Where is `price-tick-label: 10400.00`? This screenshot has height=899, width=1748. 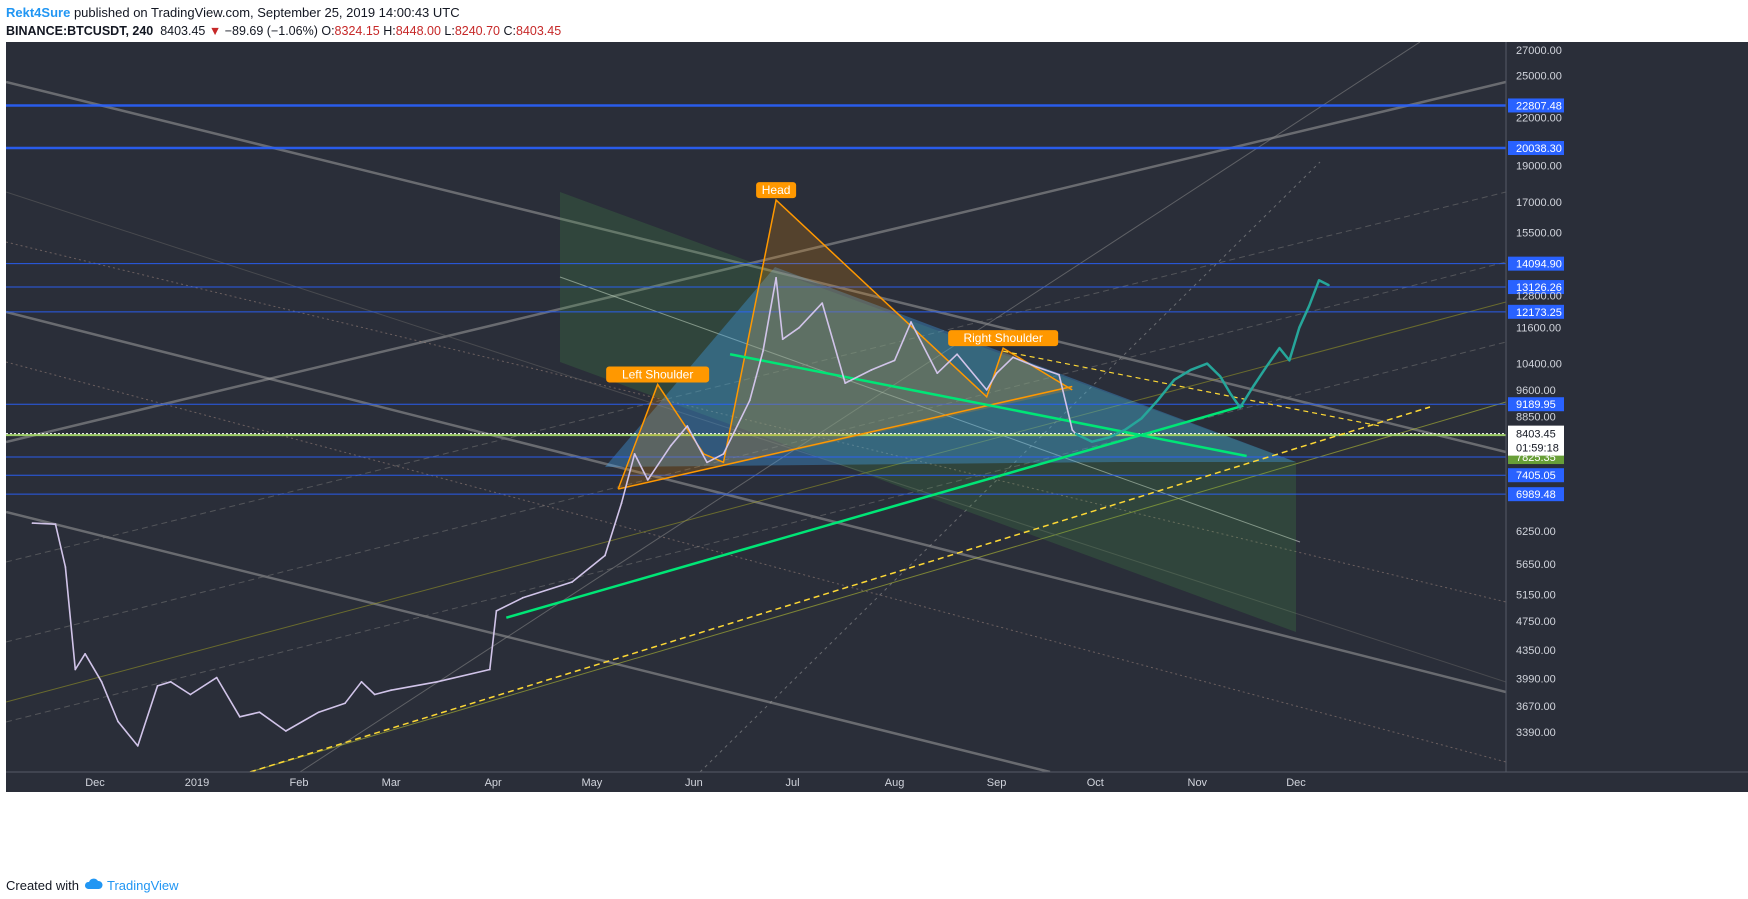 price-tick-label: 10400.00 is located at coordinates (1539, 365).